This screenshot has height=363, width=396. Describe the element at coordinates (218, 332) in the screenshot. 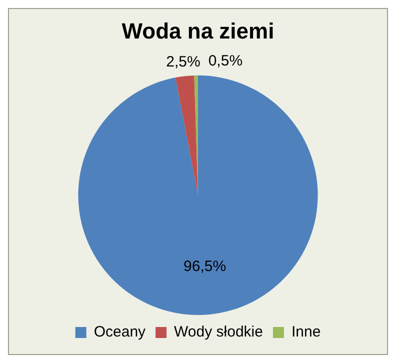

I see `legend-label: Wody słodkie` at that location.